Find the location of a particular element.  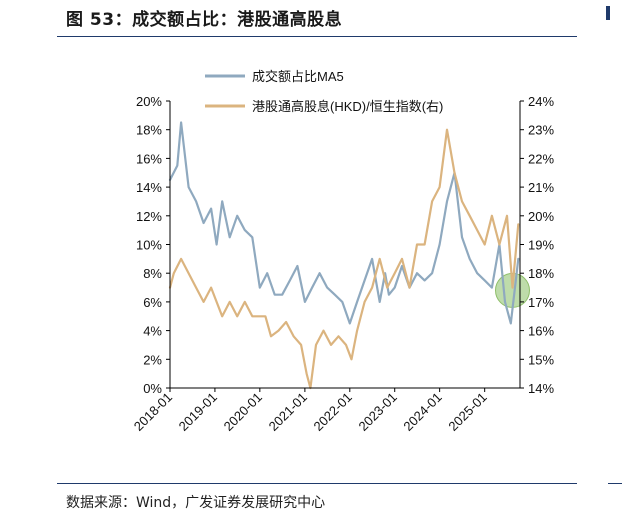

right-y-tick-label: 21% is located at coordinates (541, 187).